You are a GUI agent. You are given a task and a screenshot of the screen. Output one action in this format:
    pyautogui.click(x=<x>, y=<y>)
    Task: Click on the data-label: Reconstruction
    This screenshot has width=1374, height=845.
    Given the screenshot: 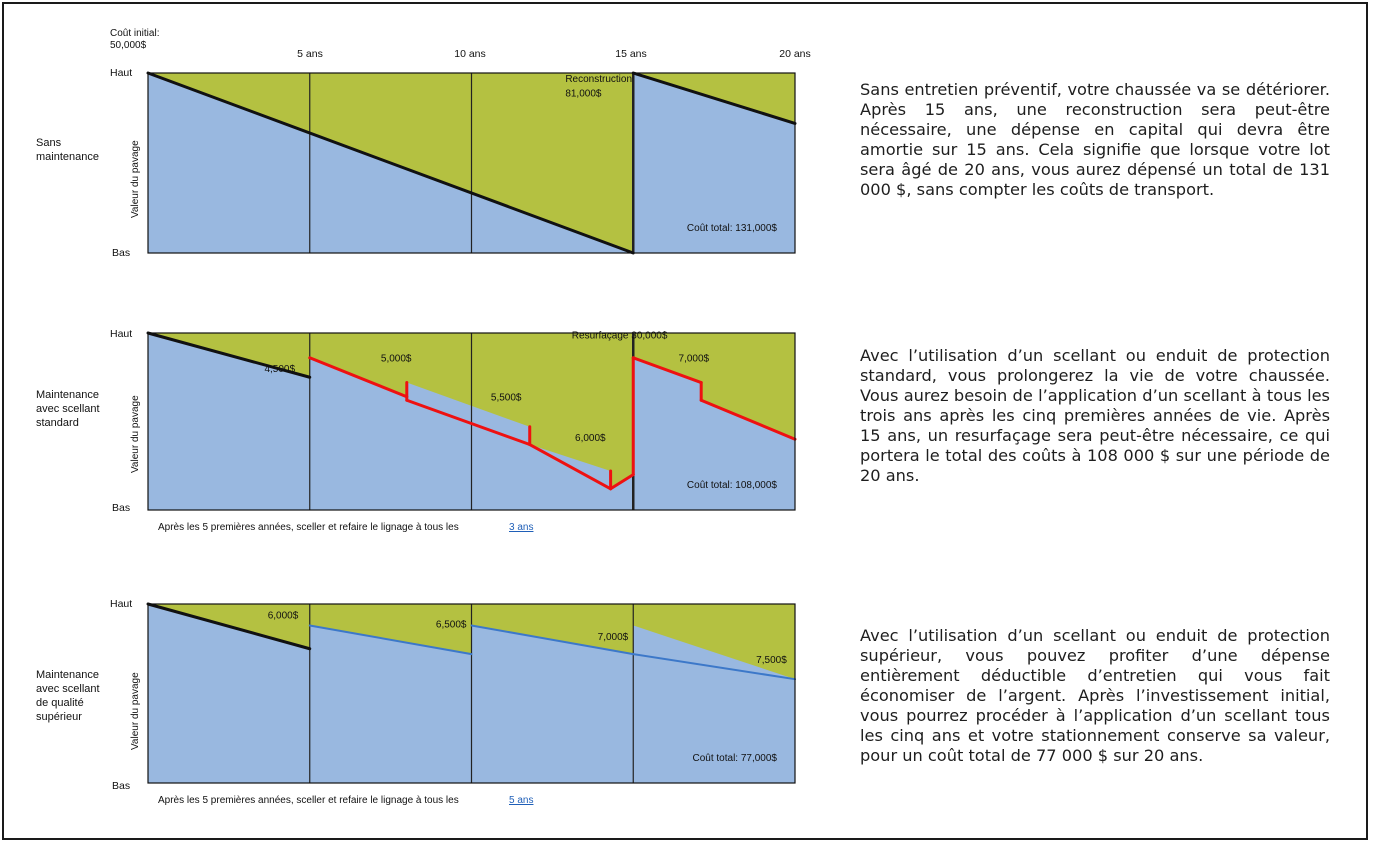 What is the action you would take?
    pyautogui.click(x=598, y=79)
    